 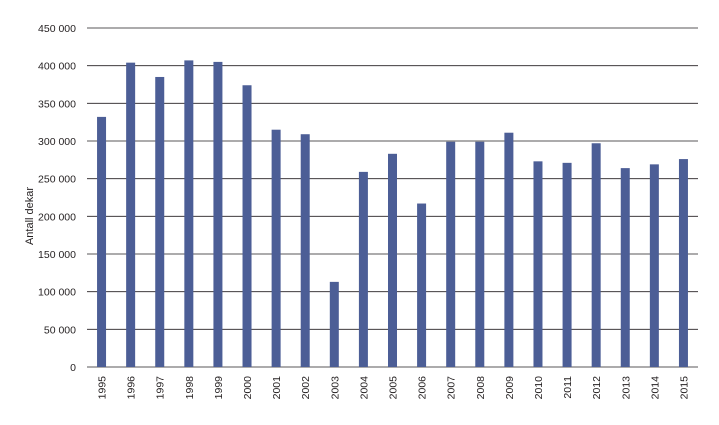 I want to click on x-tick-label: 2013, so click(x=626, y=388).